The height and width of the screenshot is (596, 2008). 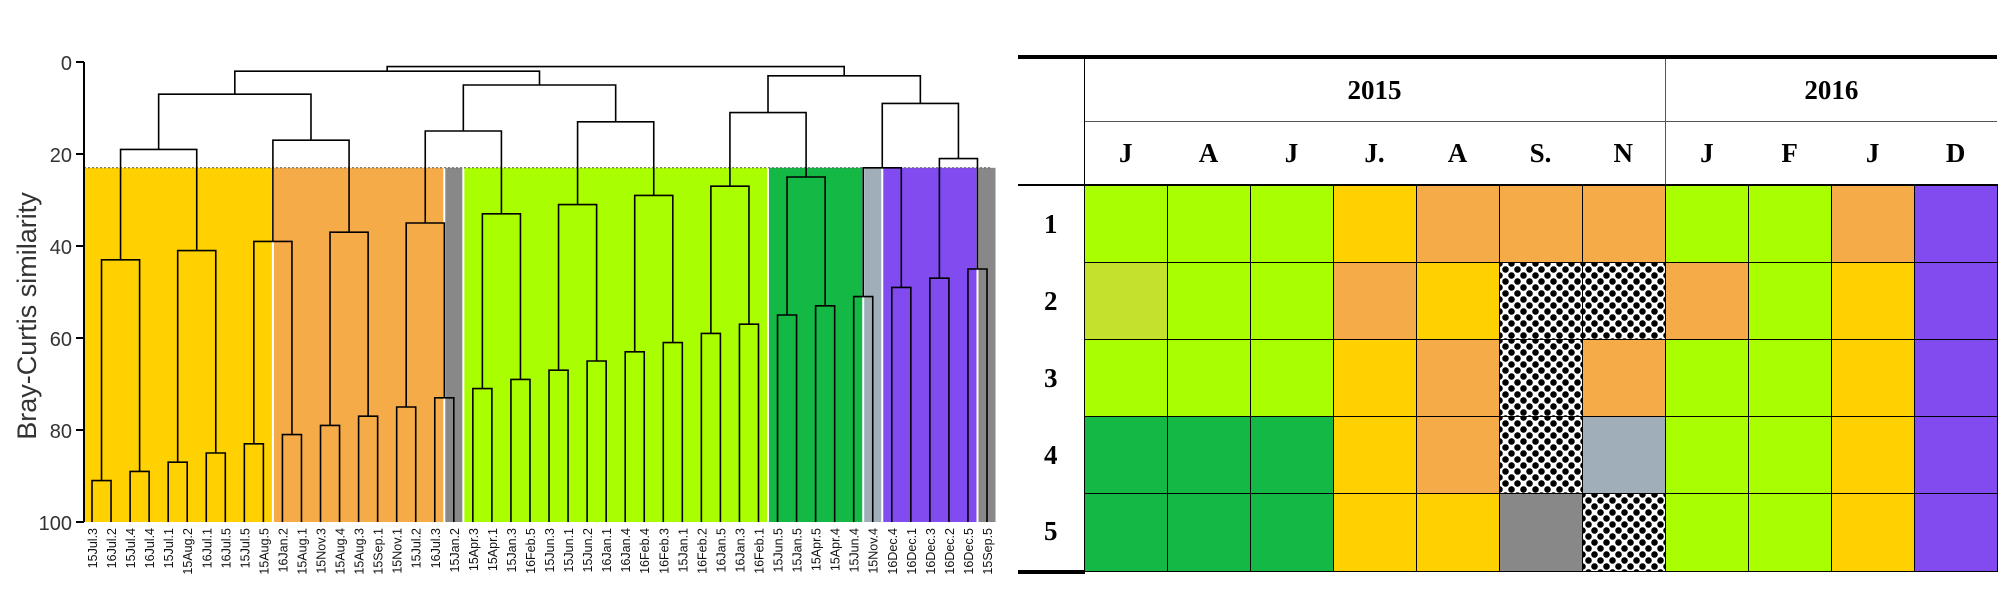 I want to click on y-tick-label-0: 0, so click(x=66, y=64).